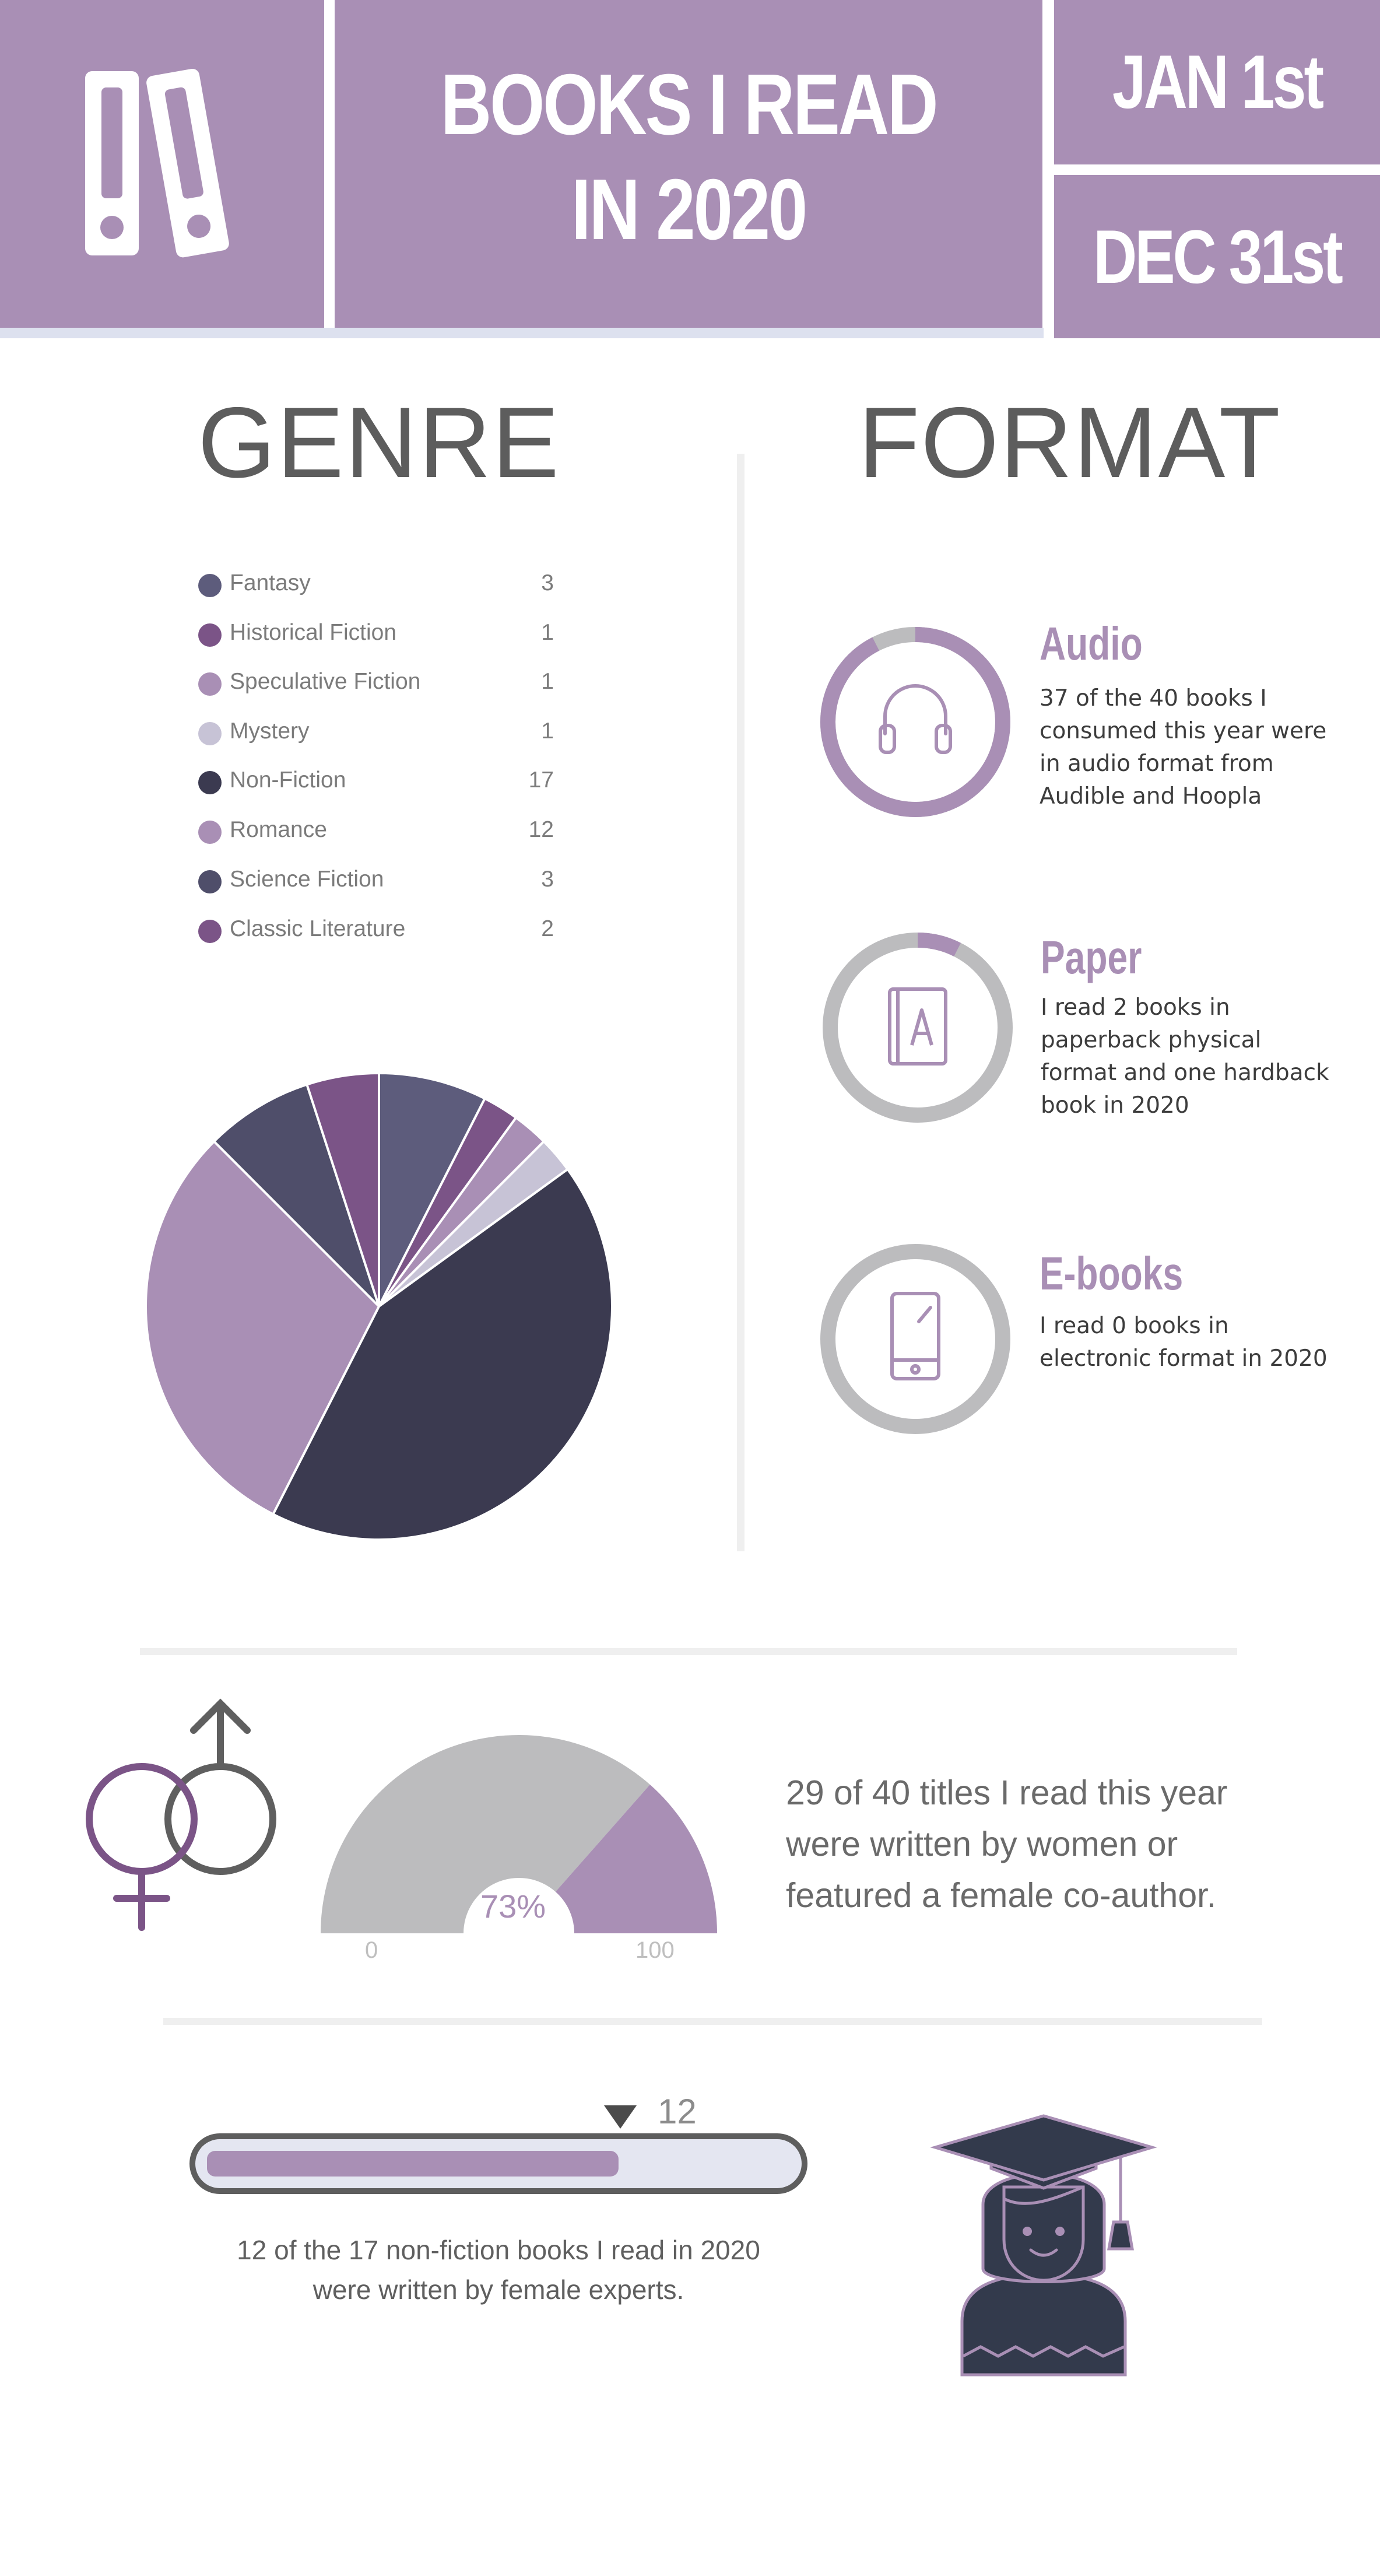  I want to click on pie-slice-romance, so click(263, 1328).